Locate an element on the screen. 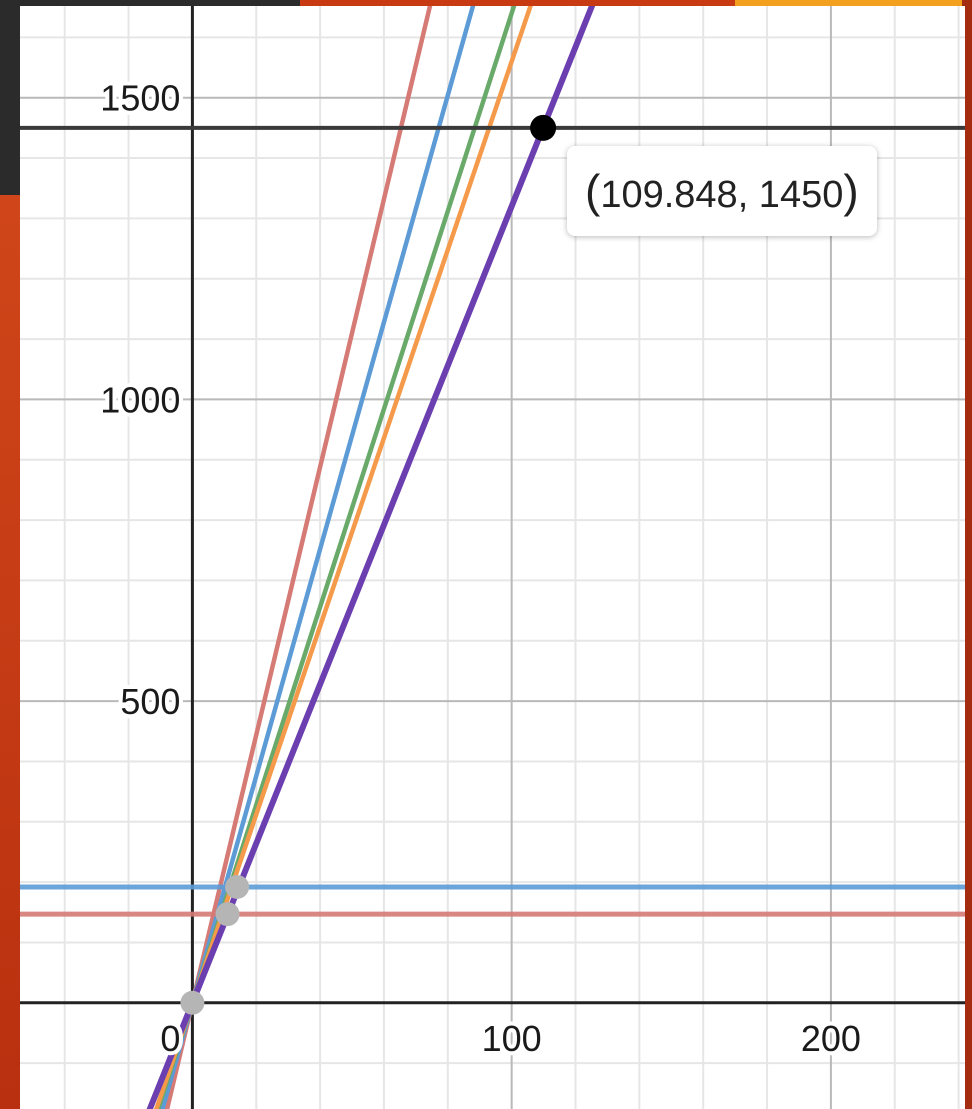  x-tick-label-200: 200 is located at coordinates (831, 1038).